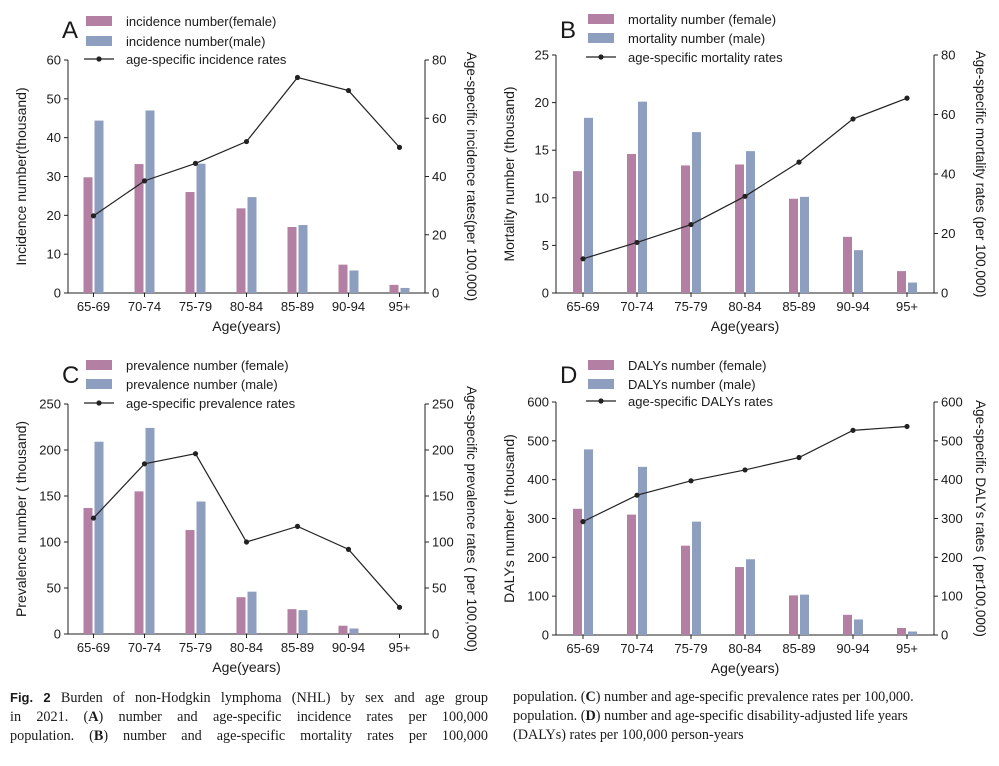  I want to click on legend-label: age-specific incidence rates, so click(206, 59).